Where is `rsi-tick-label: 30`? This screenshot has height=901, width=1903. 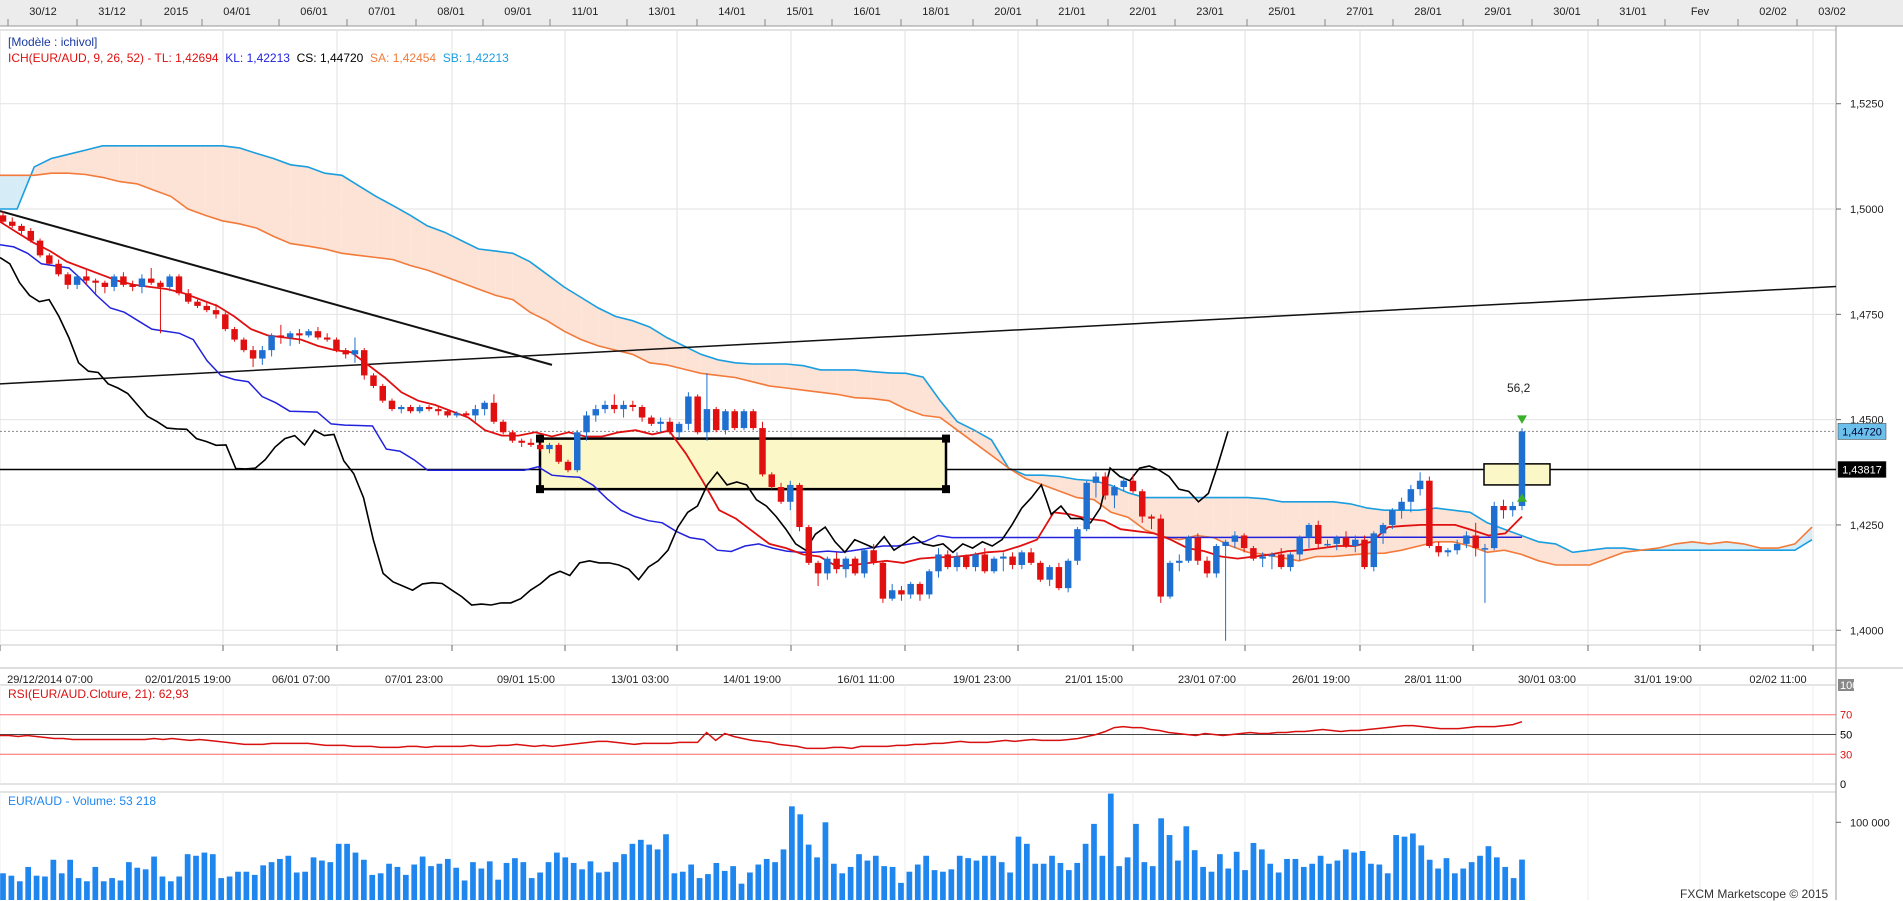
rsi-tick-label: 30 is located at coordinates (1846, 755).